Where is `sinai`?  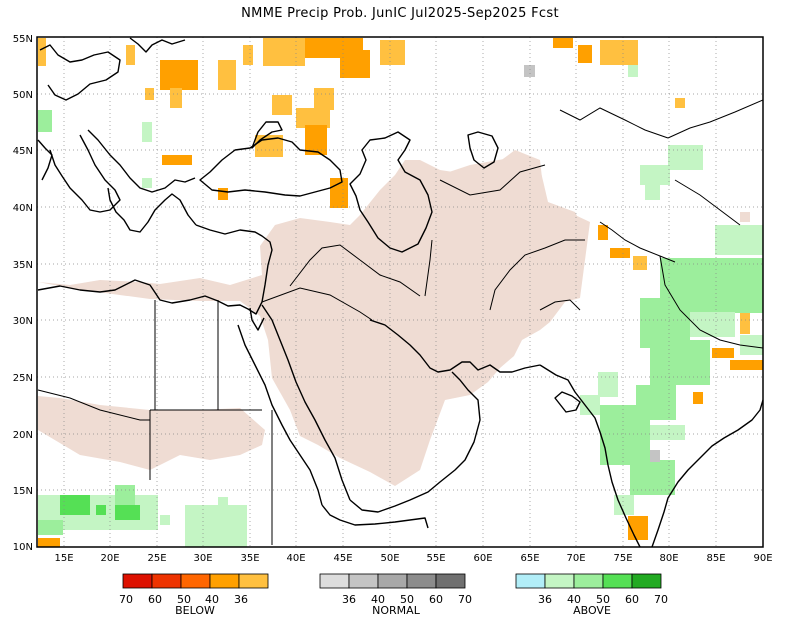 sinai is located at coordinates (257, 319).